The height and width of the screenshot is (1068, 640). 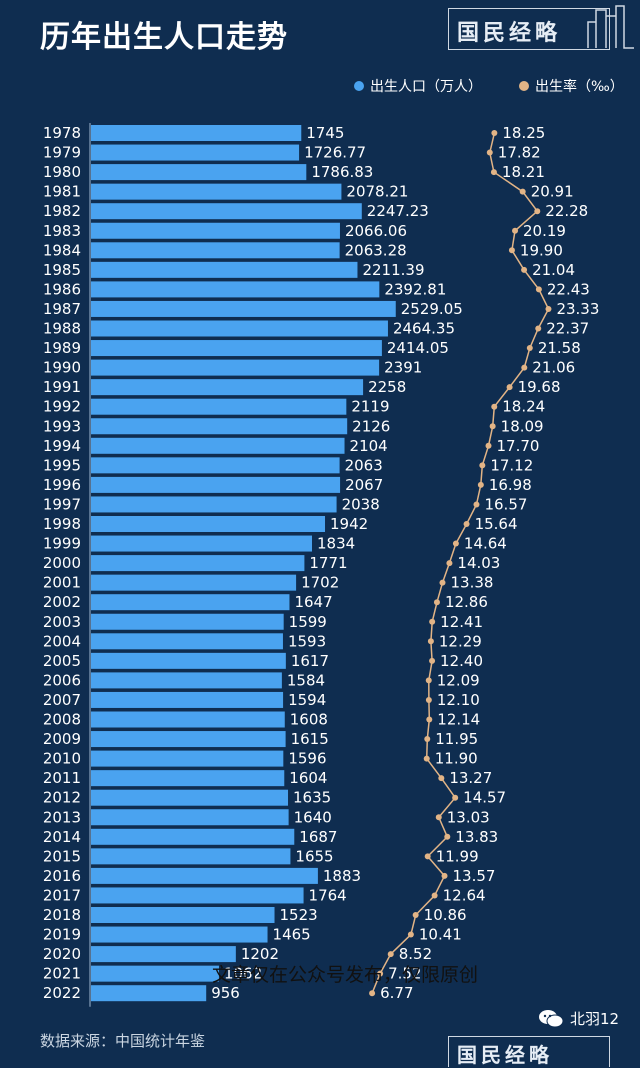 I want to click on rate-value-label: 12.29, so click(x=460, y=641).